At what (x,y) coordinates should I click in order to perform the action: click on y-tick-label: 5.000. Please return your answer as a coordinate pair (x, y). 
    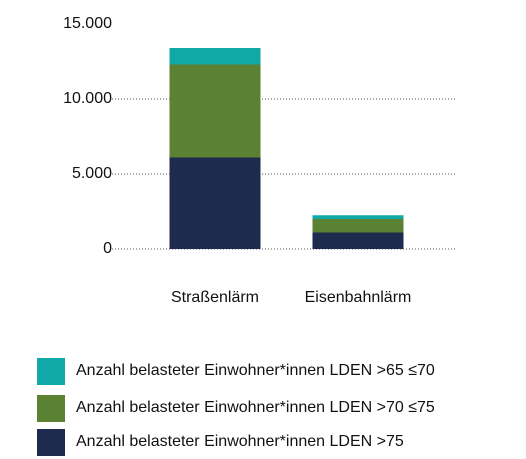
    Looking at the image, I should click on (92, 173).